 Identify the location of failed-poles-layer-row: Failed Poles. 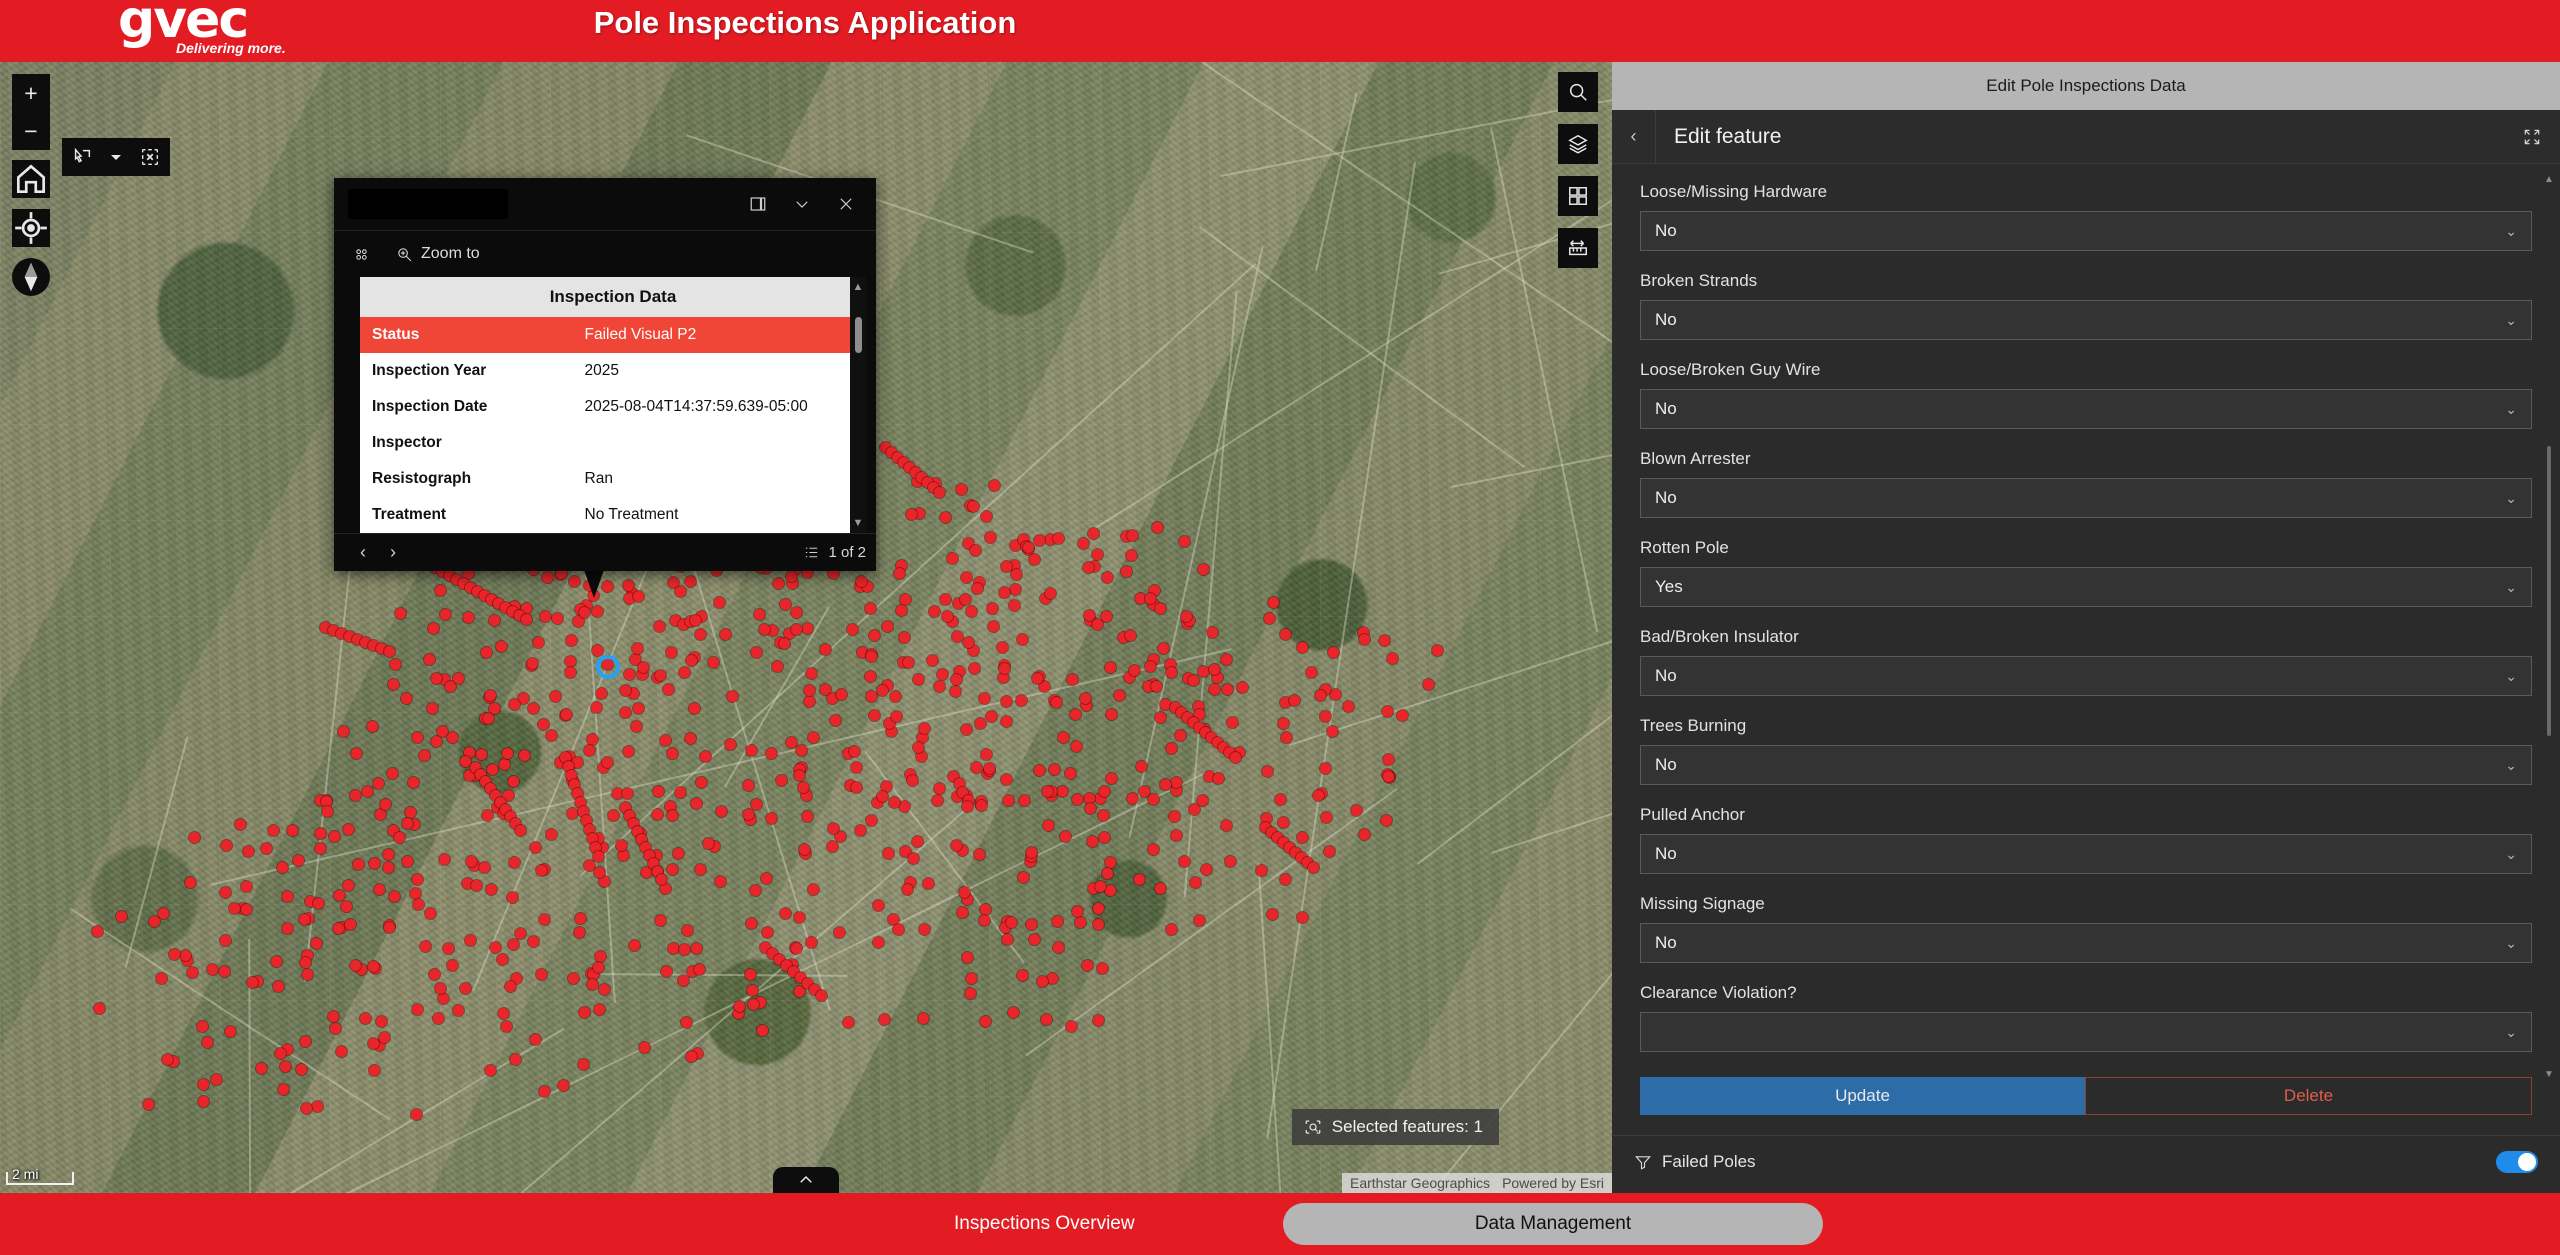
(2086, 1161).